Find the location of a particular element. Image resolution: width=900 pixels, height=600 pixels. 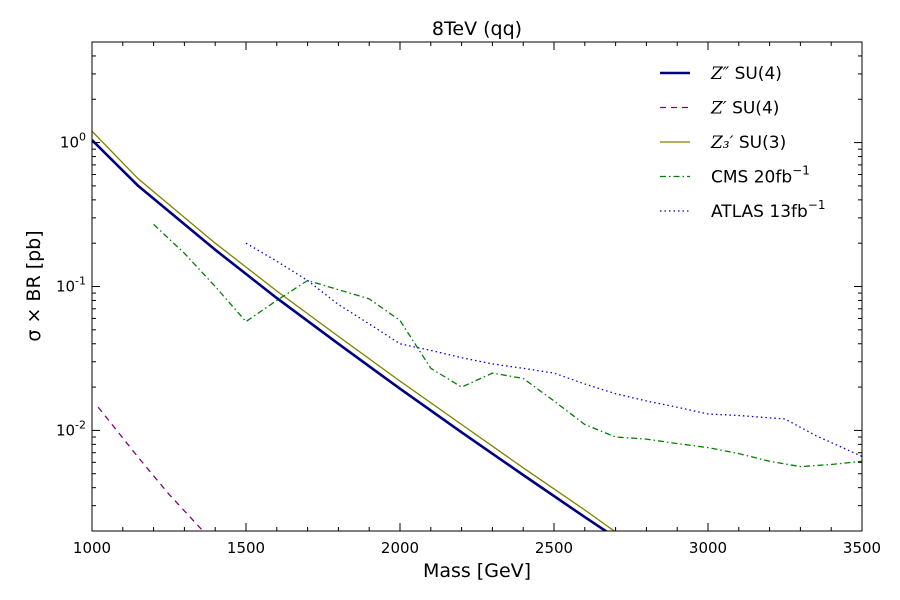

x-tick-label: 3500 is located at coordinates (862, 548).